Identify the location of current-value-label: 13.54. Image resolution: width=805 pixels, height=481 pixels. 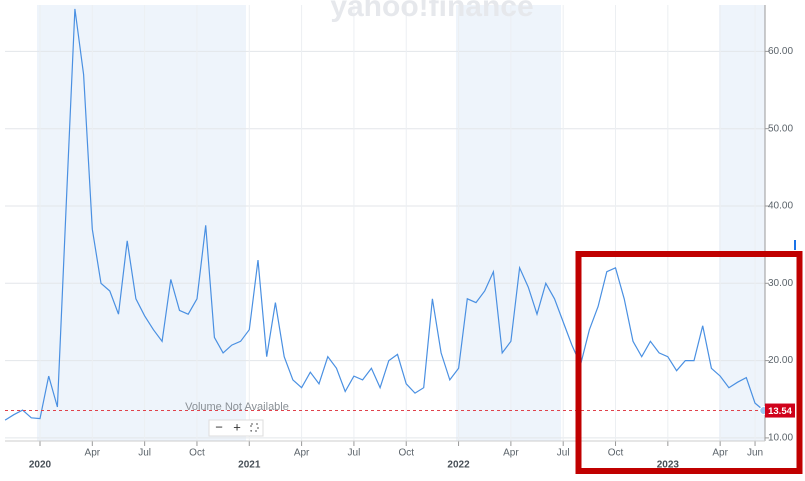
(780, 411).